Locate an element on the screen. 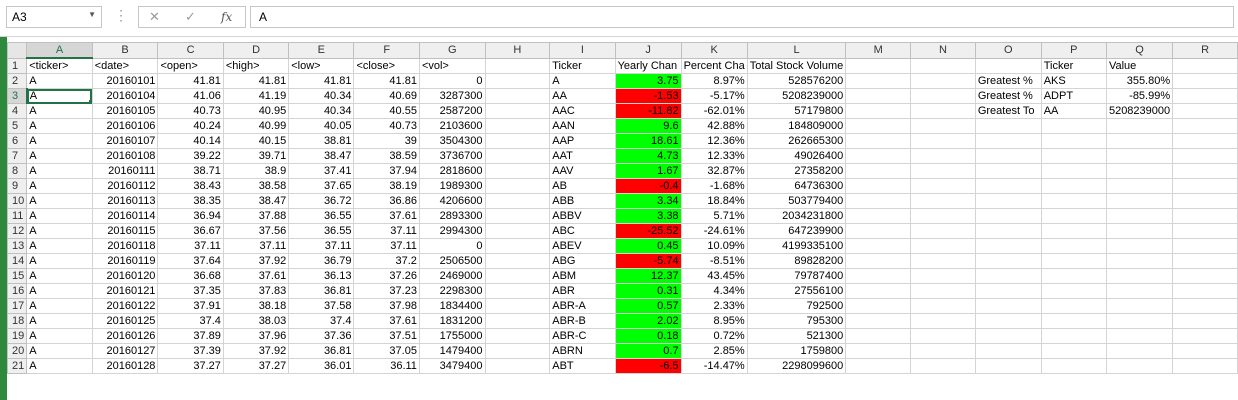  cell-g21: 3479400 is located at coordinates (452, 366).